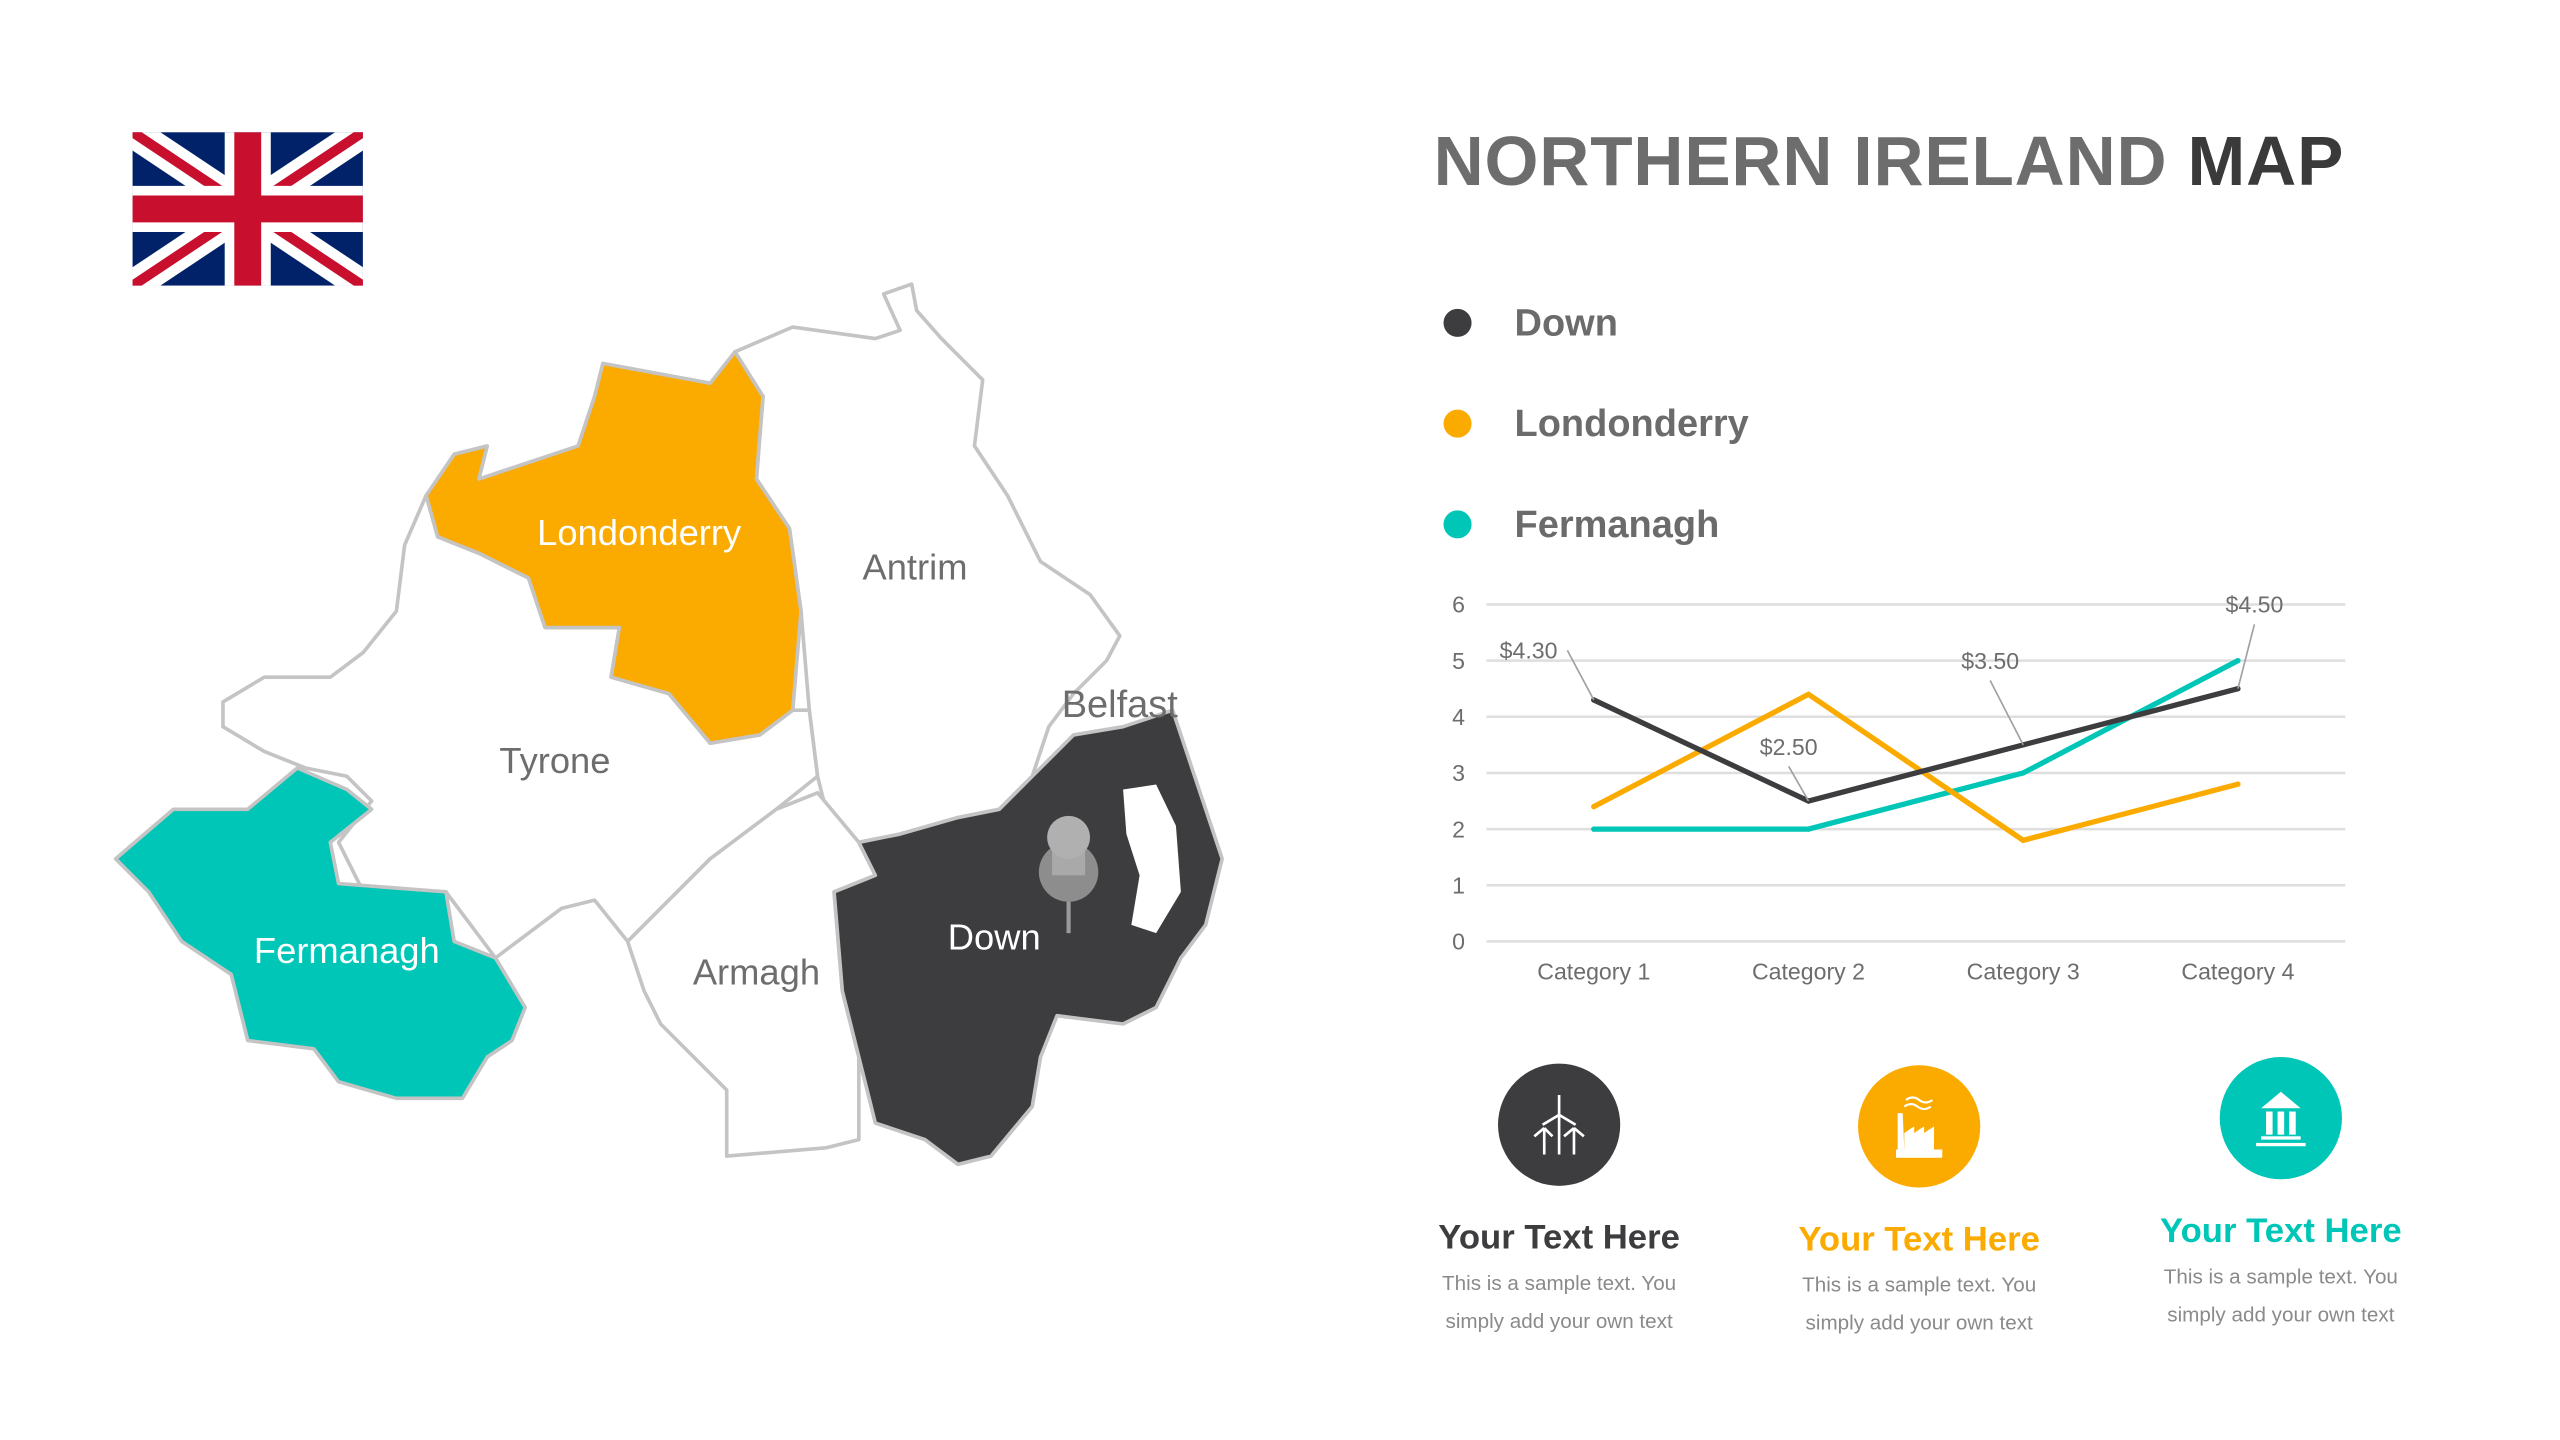 The width and height of the screenshot is (2560, 1440). What do you see at coordinates (2023, 971) in the screenshot?
I see `x-tick-label: Category 3` at bounding box center [2023, 971].